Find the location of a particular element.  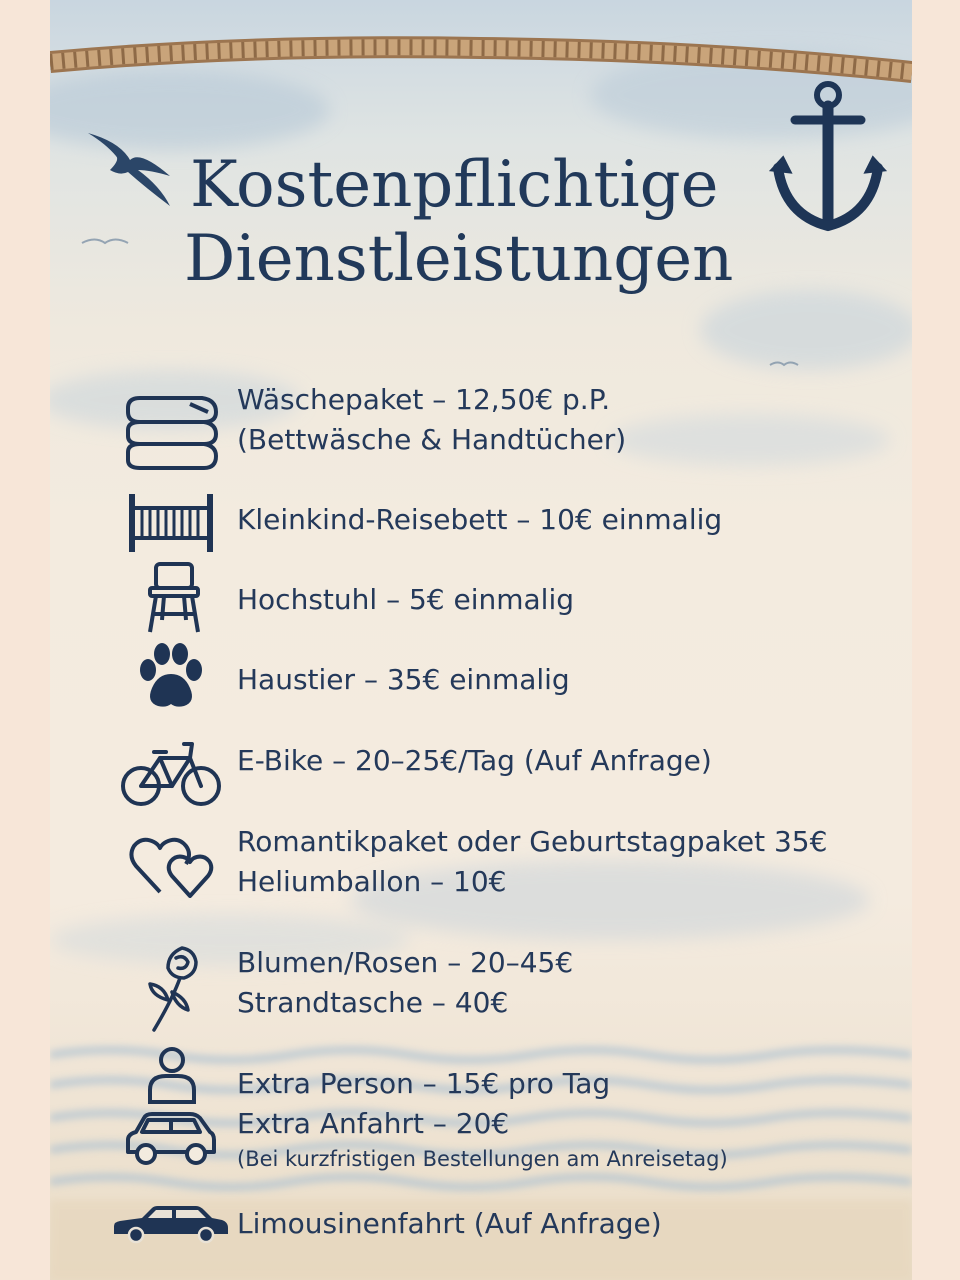

anchor-icon is located at coordinates (828, 156).